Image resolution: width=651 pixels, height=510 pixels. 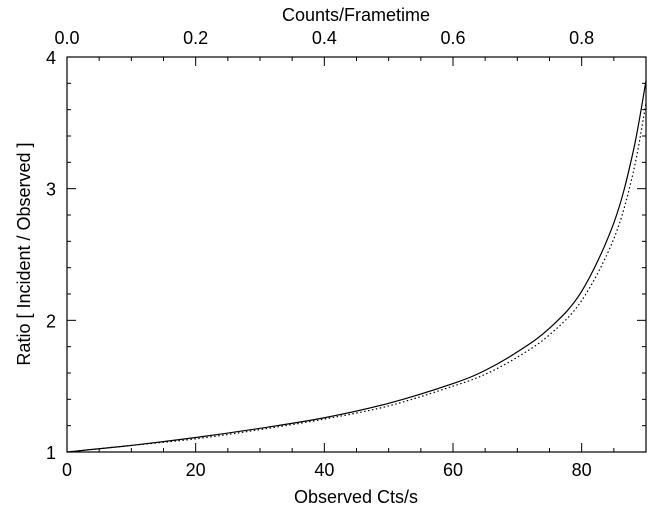 I want to click on y-tick-label: 3, so click(x=51, y=190).